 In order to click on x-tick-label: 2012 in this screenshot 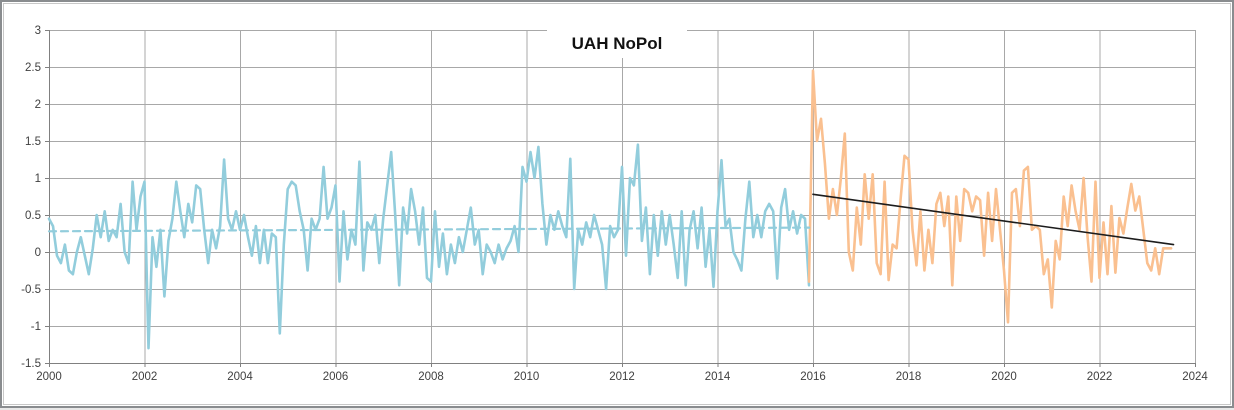, I will do `click(622, 377)`.